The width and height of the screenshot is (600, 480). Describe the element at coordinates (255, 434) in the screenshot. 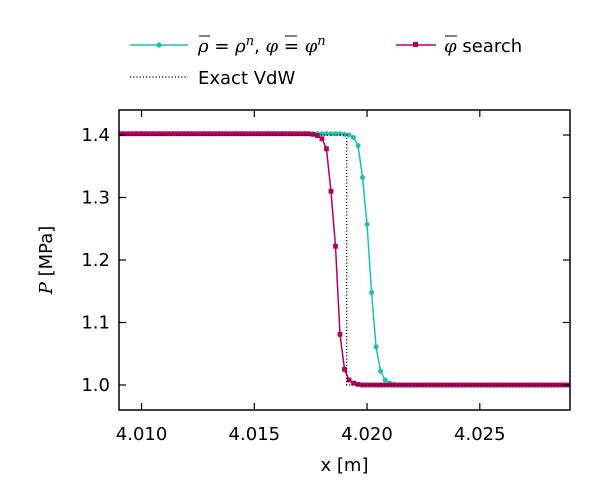

I see `x-tick-label: 4.015` at that location.